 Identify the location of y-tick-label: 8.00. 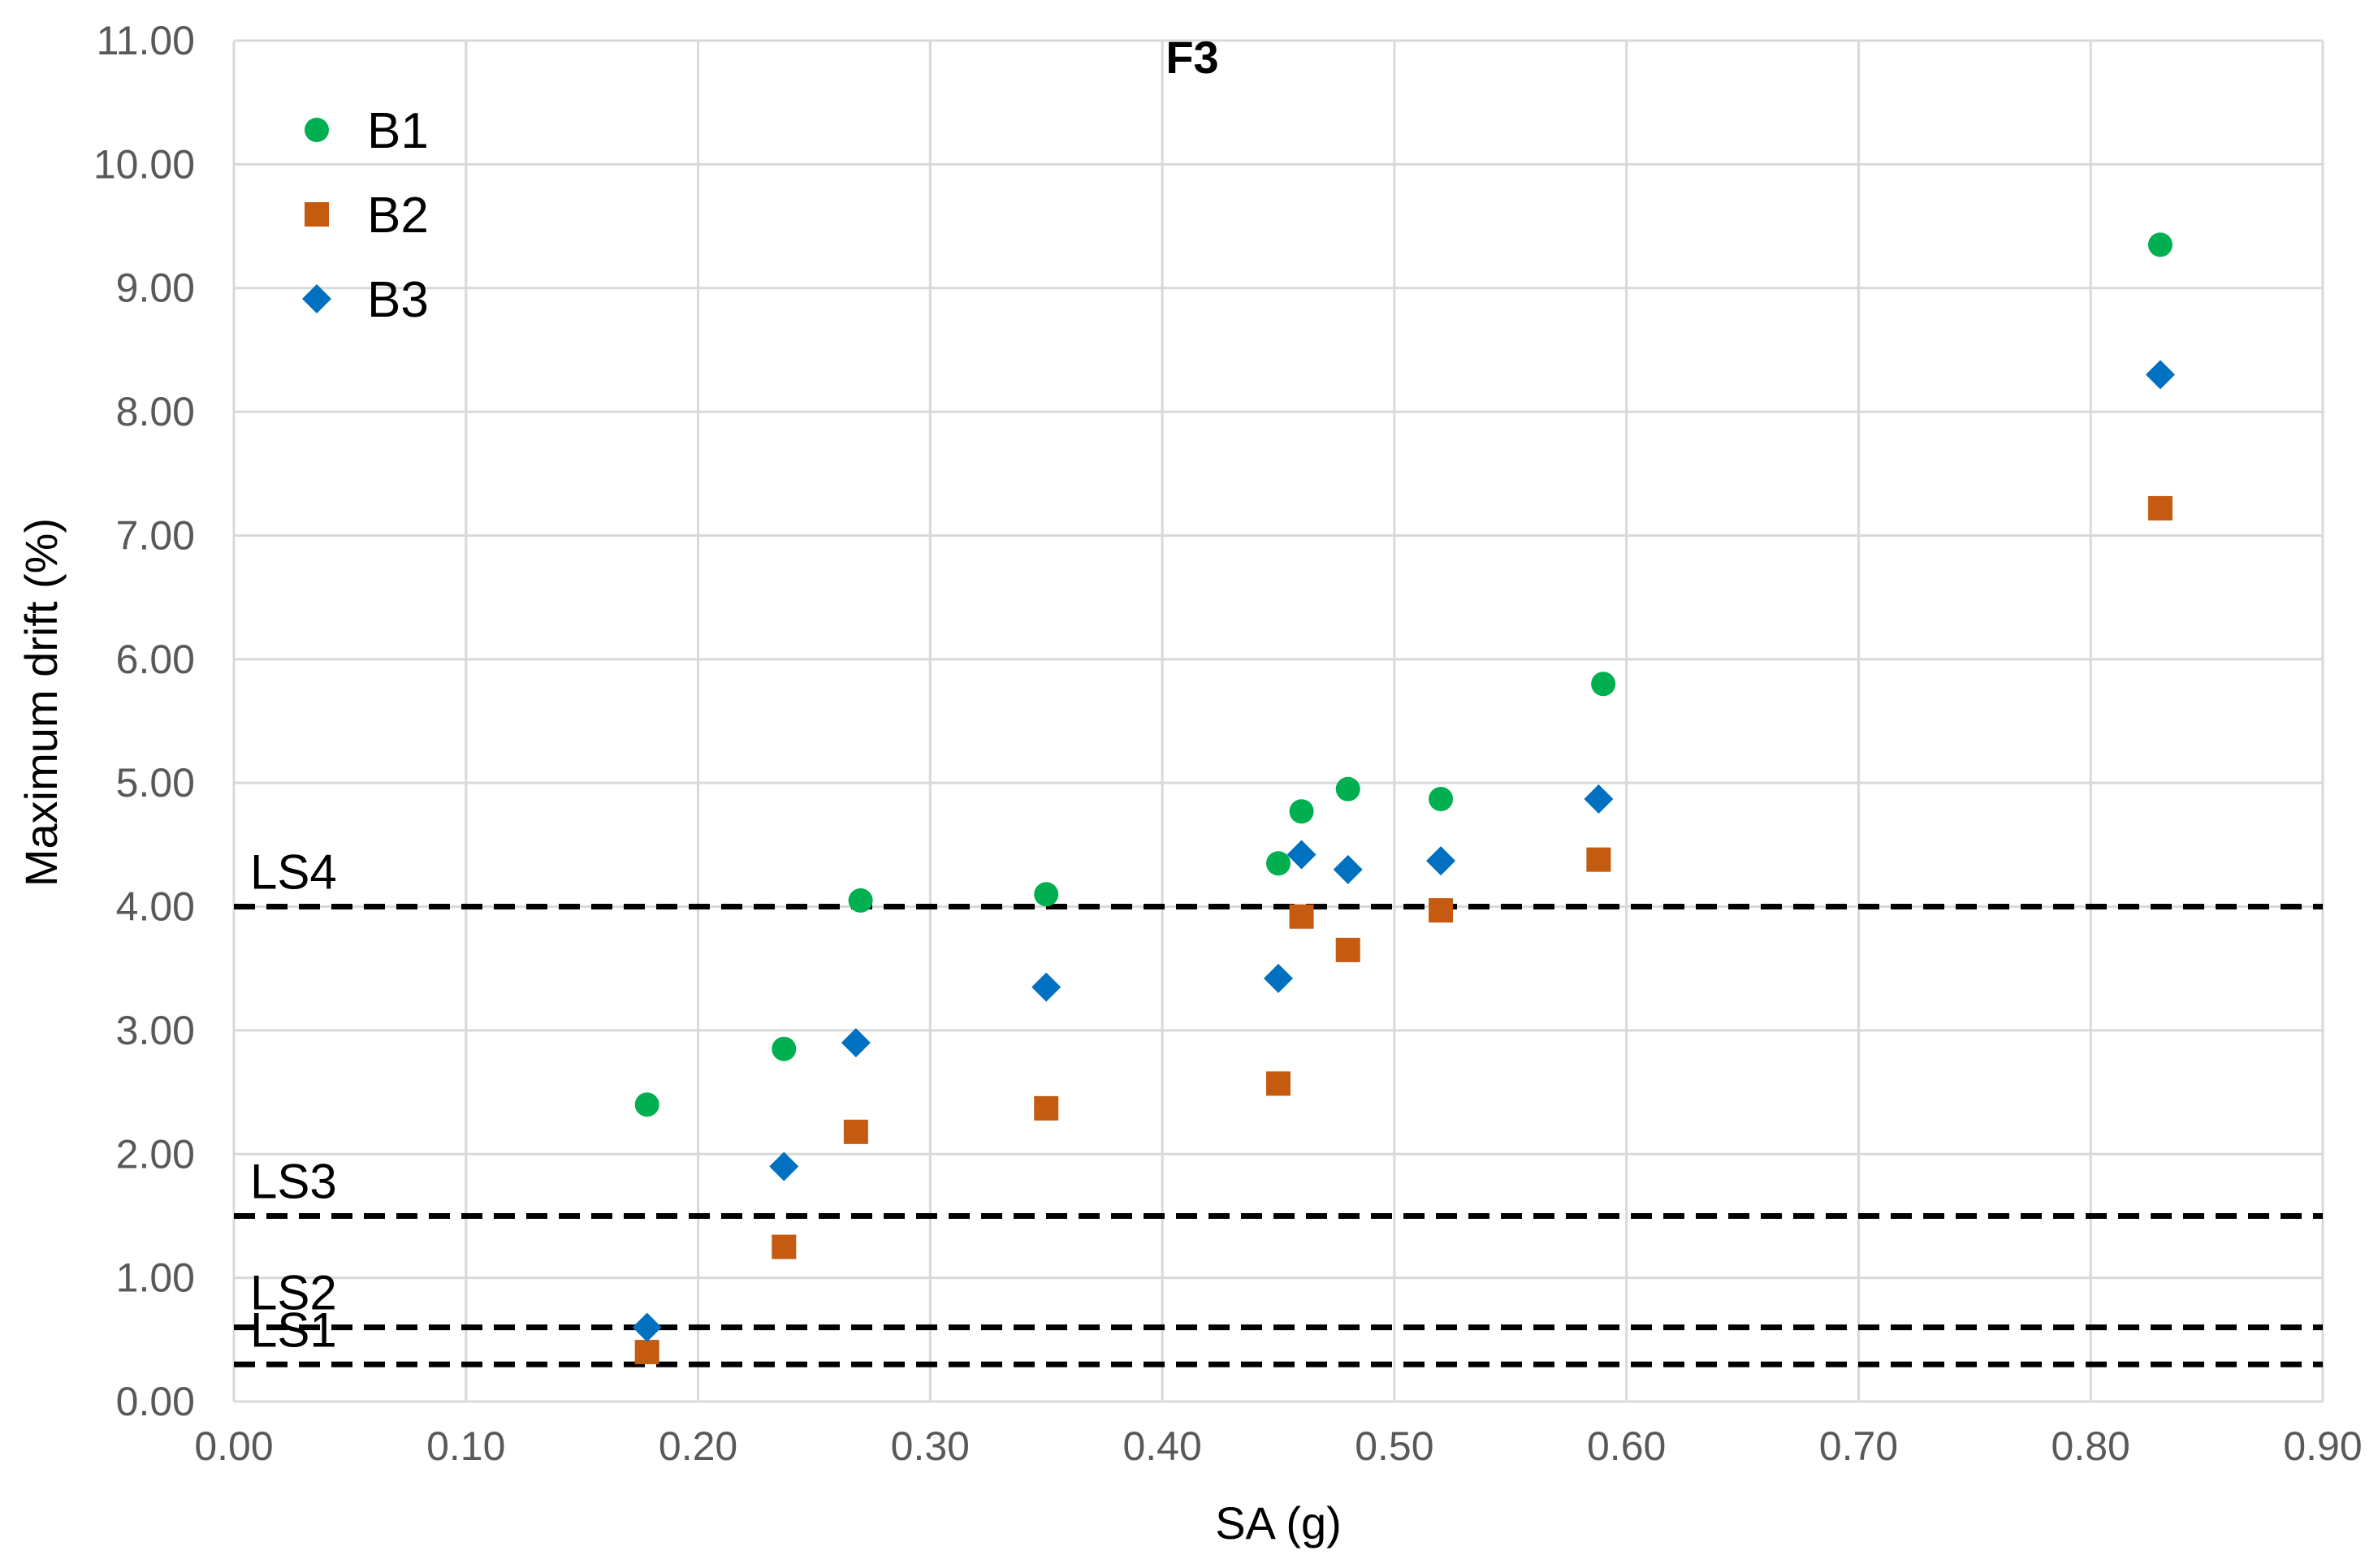
(155, 411).